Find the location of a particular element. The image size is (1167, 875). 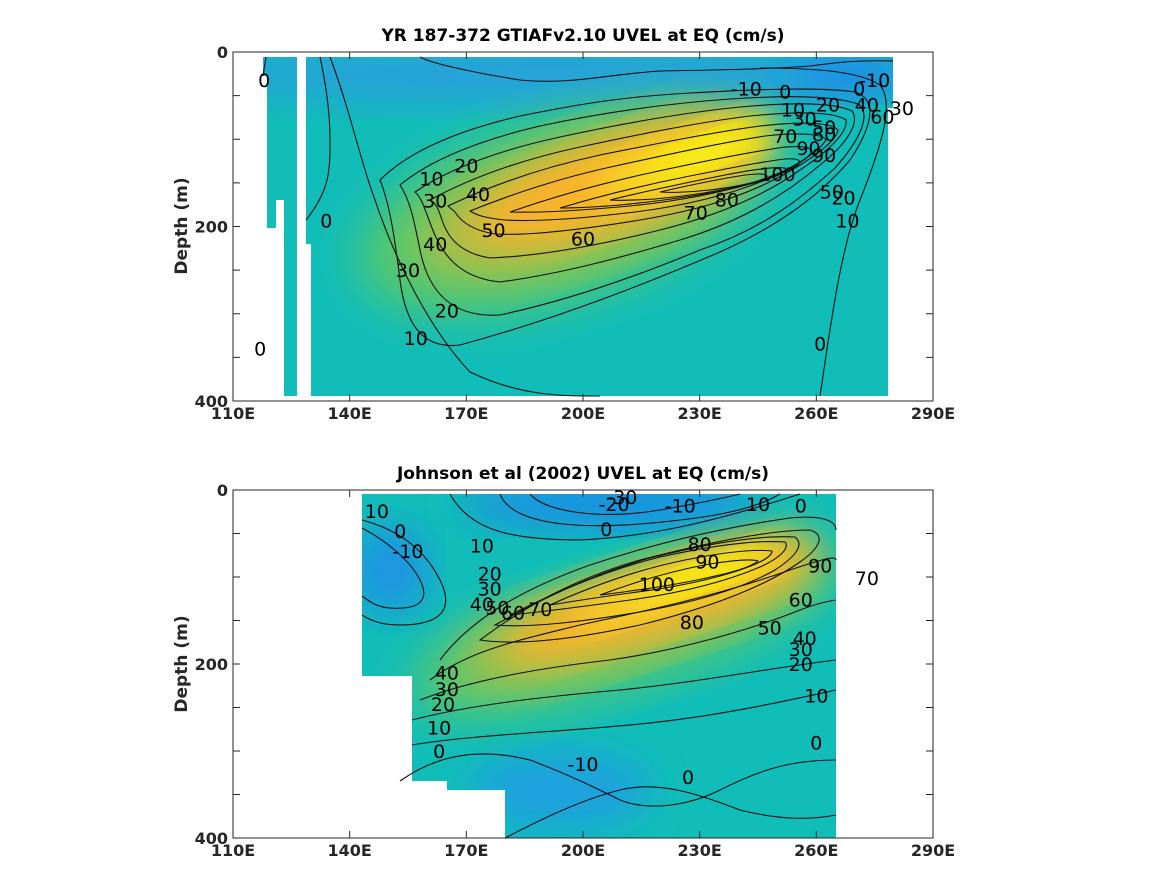

bottom-panel-title: Johnson et al (2002) UVEL at EQ (cm/s) is located at coordinates (582, 474).